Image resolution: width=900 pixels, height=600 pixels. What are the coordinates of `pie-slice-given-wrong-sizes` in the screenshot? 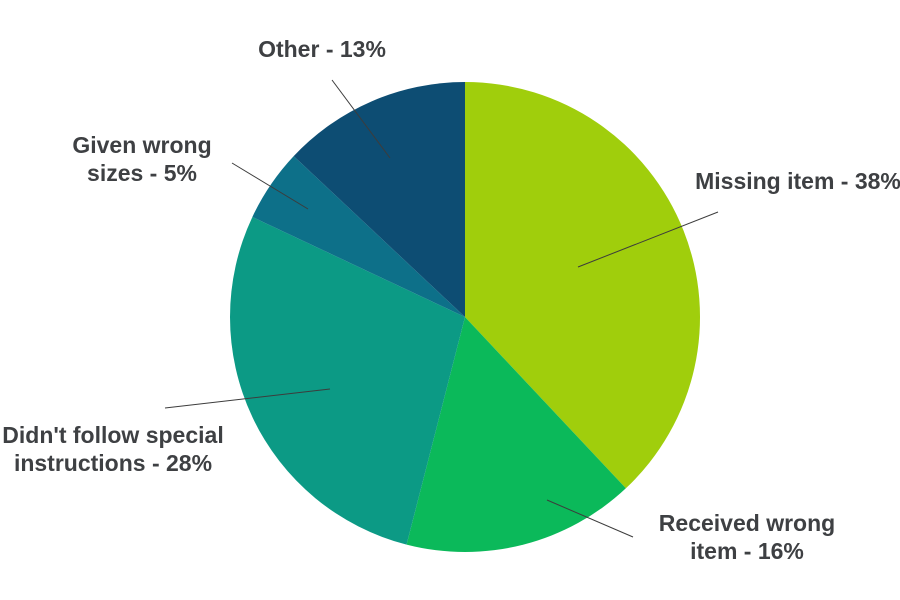 It's located at (358, 236).